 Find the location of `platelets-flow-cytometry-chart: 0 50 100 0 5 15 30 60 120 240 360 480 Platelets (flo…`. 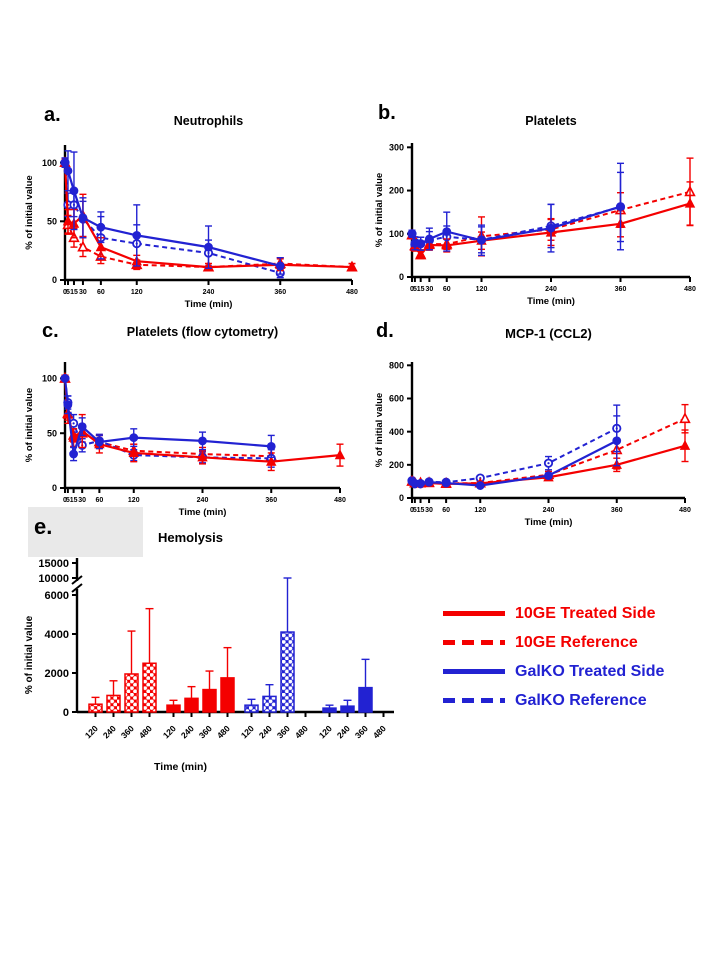

platelets-flow-cytometry-chart: 0 50 100 0 5 15 30 60 120 240 360 480 Platelets (flo… is located at coordinates (193, 424).